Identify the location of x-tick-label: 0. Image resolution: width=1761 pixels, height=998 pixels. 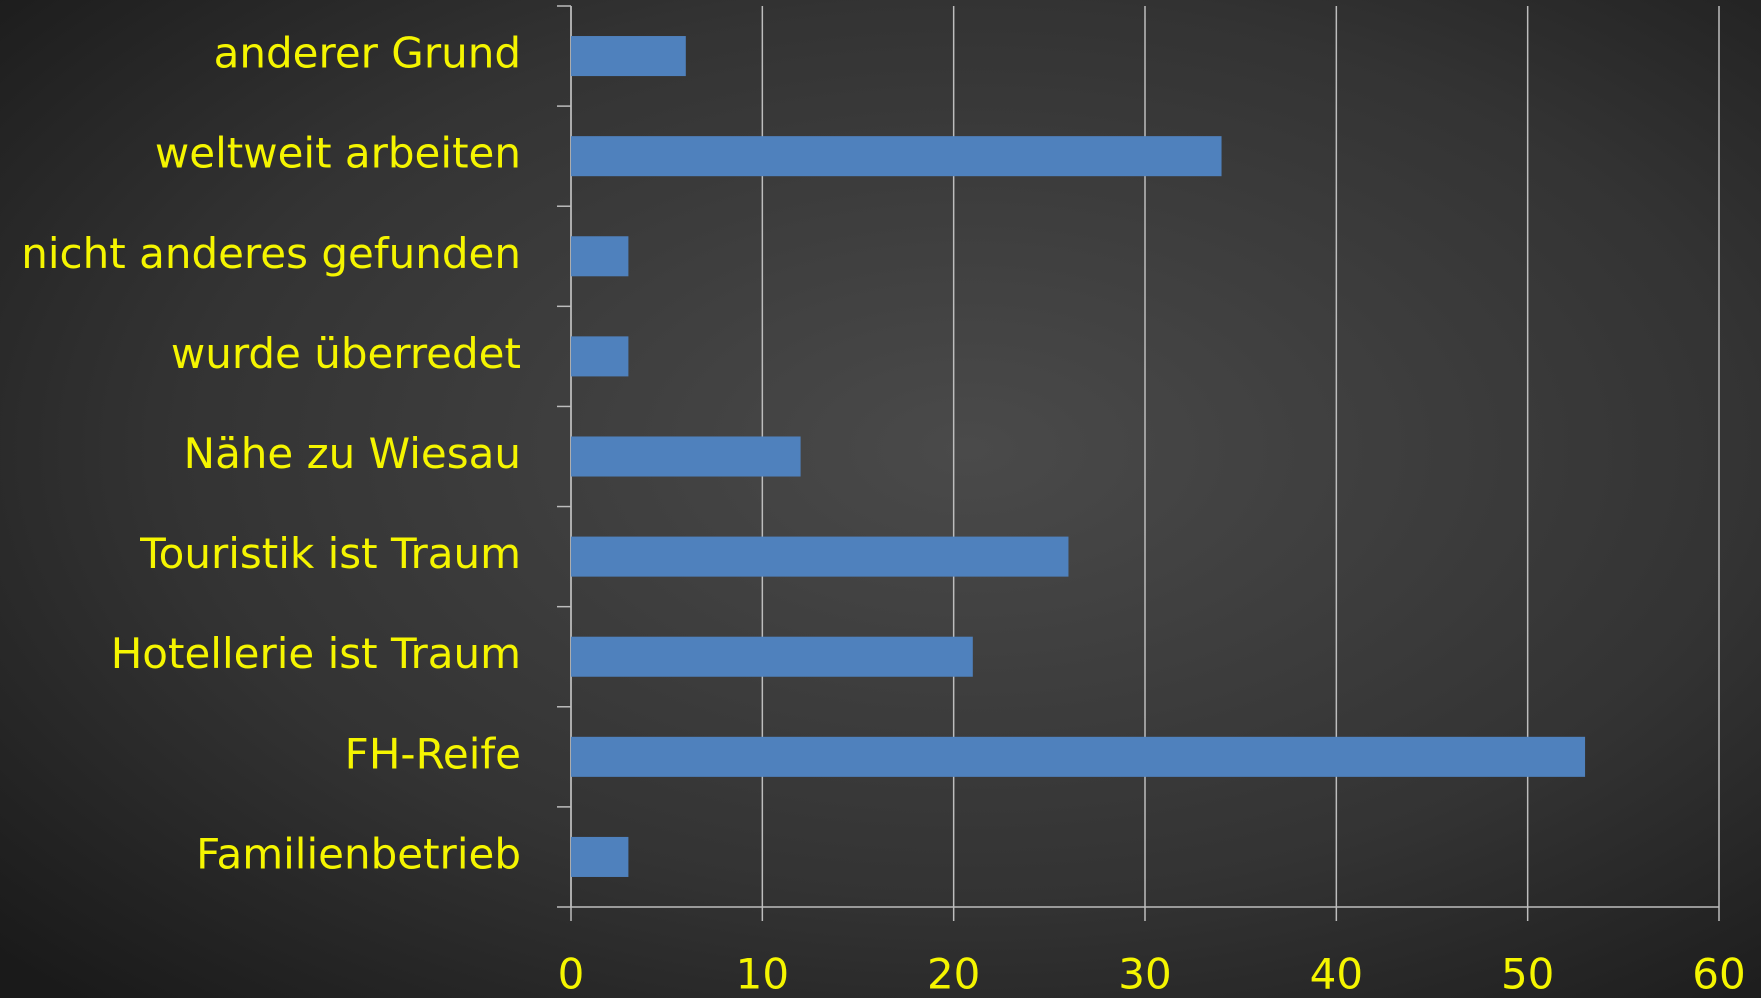
(571, 974).